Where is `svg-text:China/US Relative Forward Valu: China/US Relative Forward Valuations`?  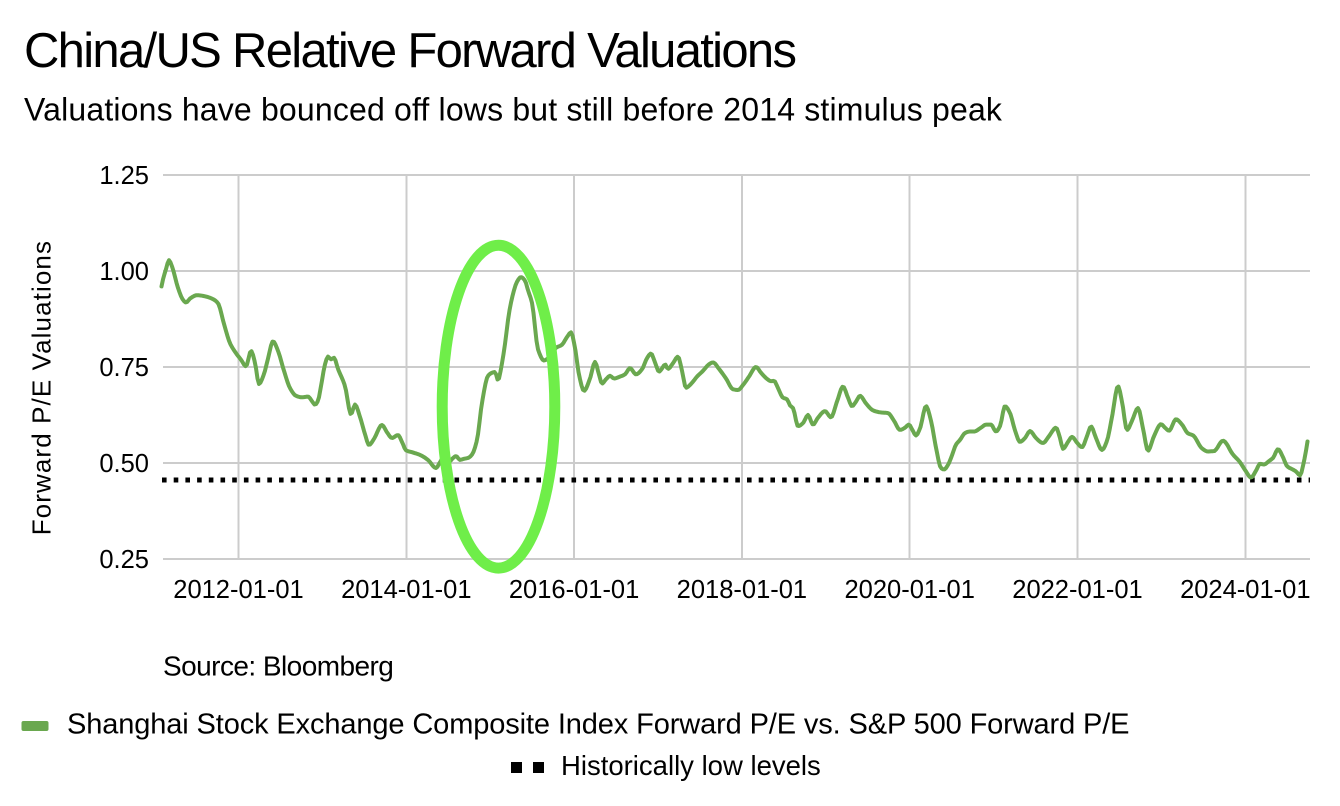
svg-text:China/US Relative Forward Valu: China/US Relative Forward Valuations is located at coordinates (409, 51).